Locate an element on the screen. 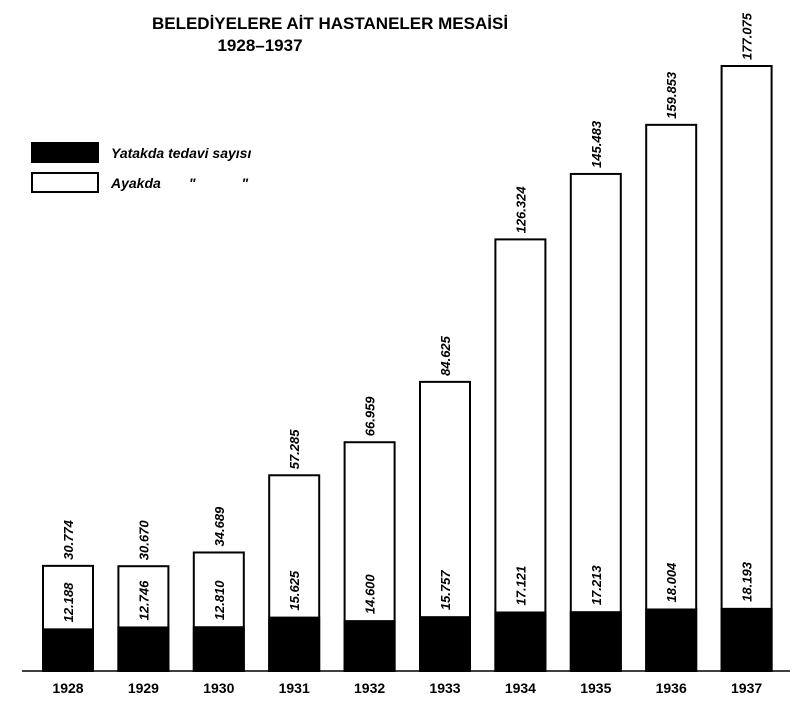  bar-inpatient-1929 is located at coordinates (143, 649).